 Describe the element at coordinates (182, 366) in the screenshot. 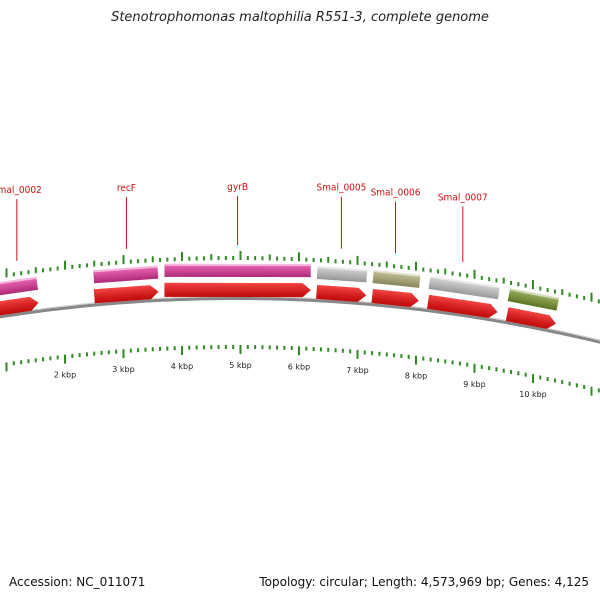

I see `scale-label: 4 kbp` at that location.